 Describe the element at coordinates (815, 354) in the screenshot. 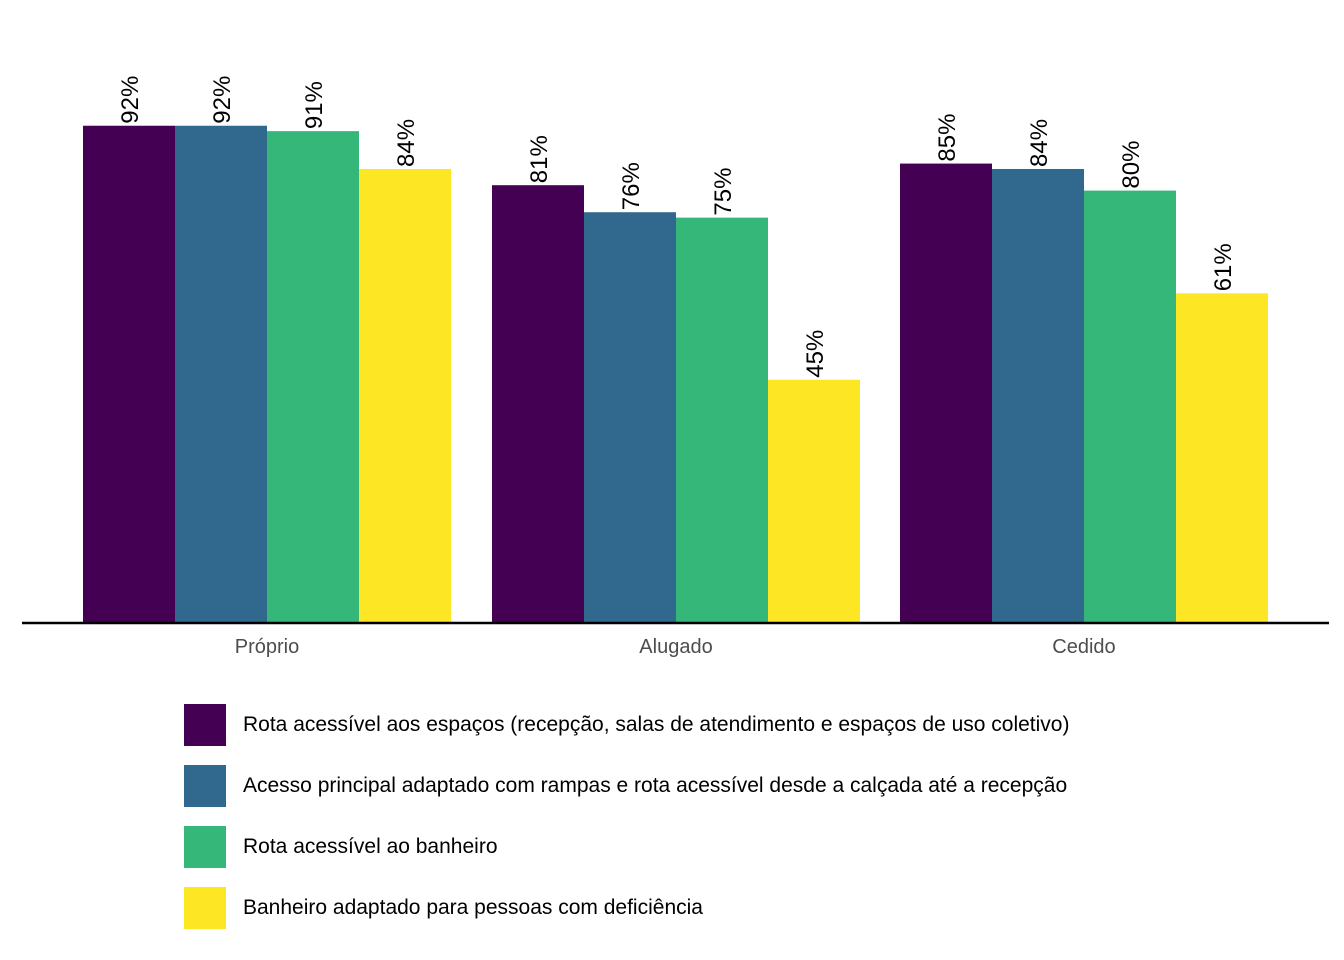

I see `bar-value-label: 45%` at that location.